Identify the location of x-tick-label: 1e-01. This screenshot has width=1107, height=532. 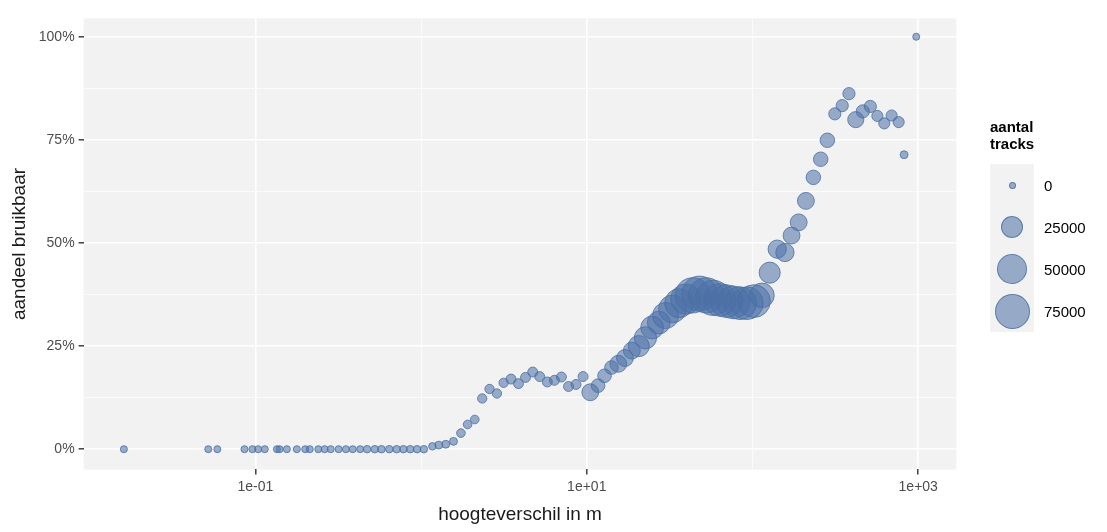
(255, 485).